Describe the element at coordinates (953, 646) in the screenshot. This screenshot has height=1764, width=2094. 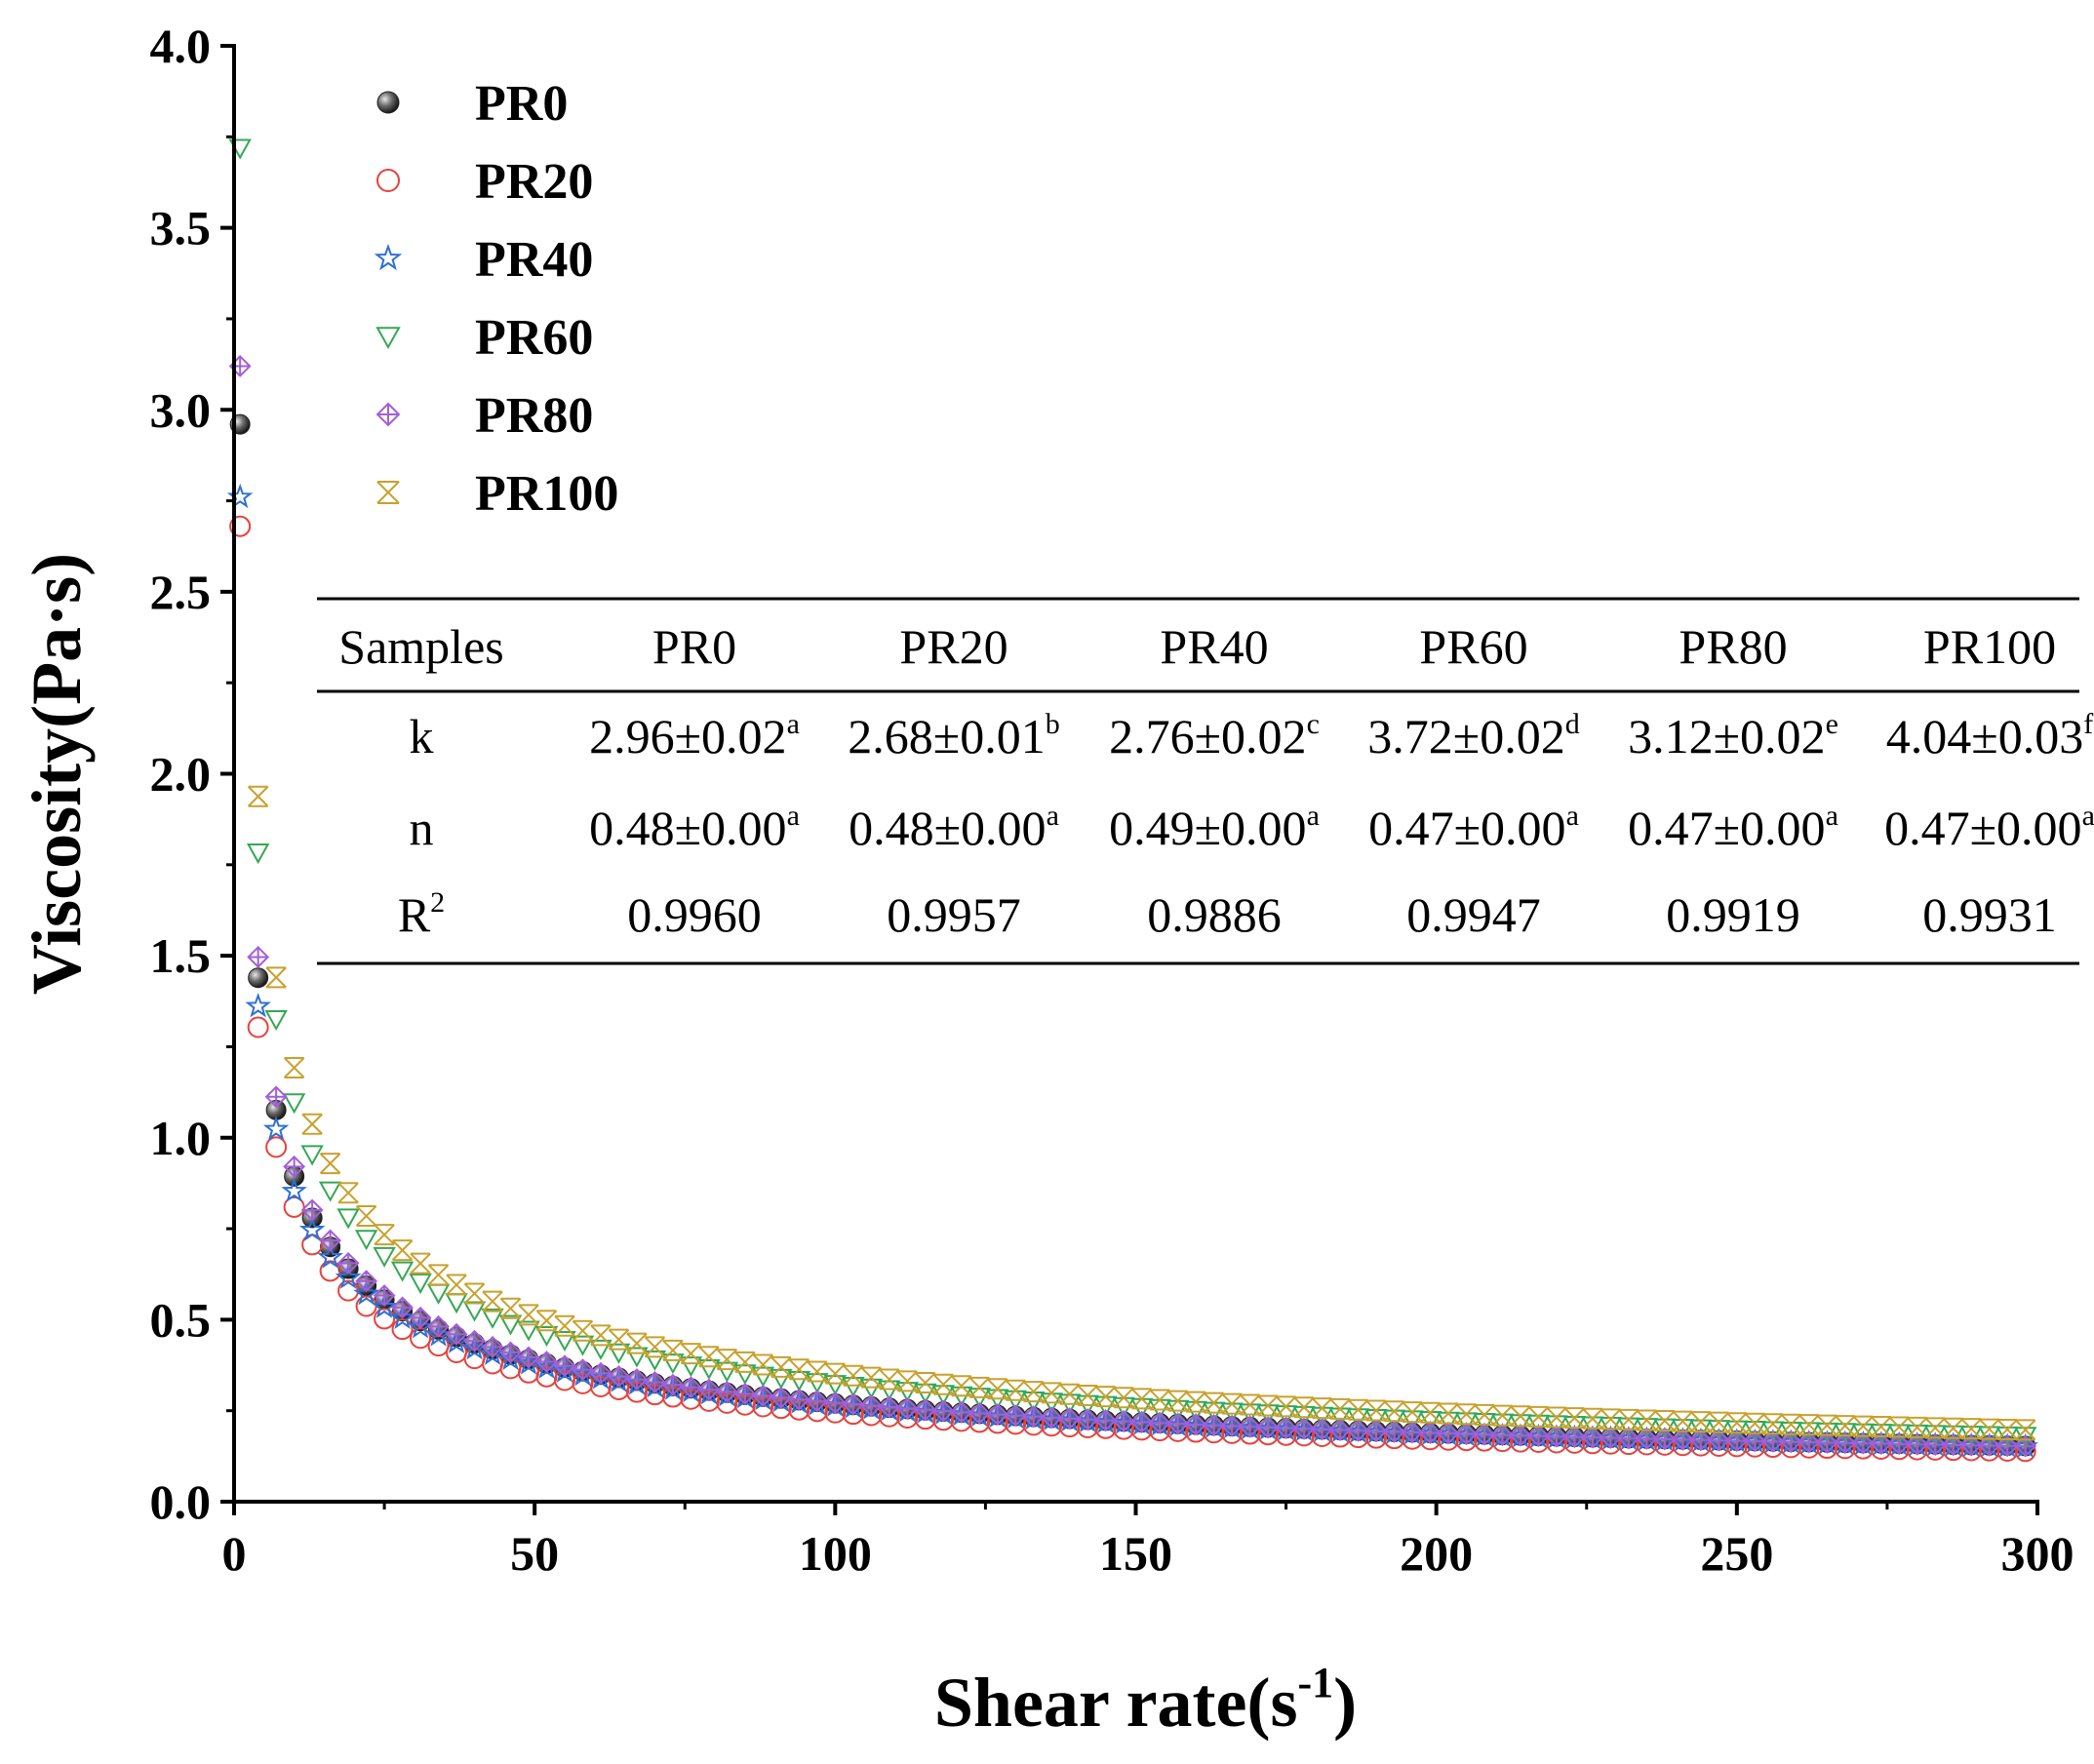
I see `table-header: PR20` at that location.